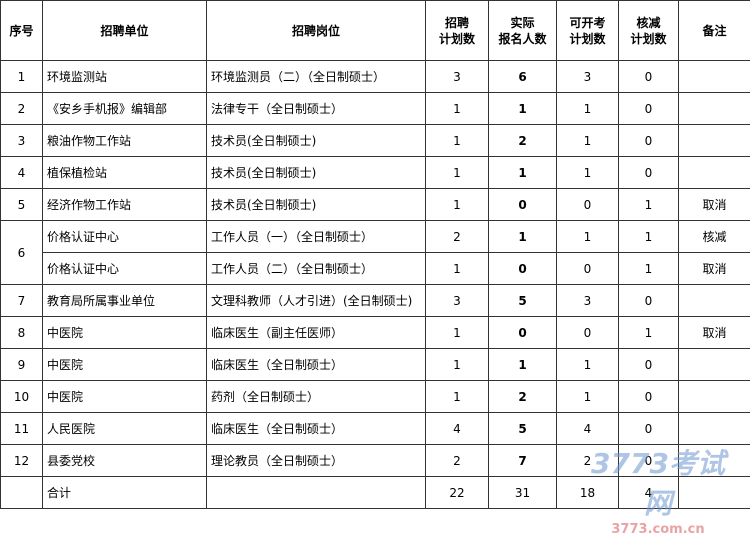  I want to click on header-cell: 招聘单位, so click(125, 31).